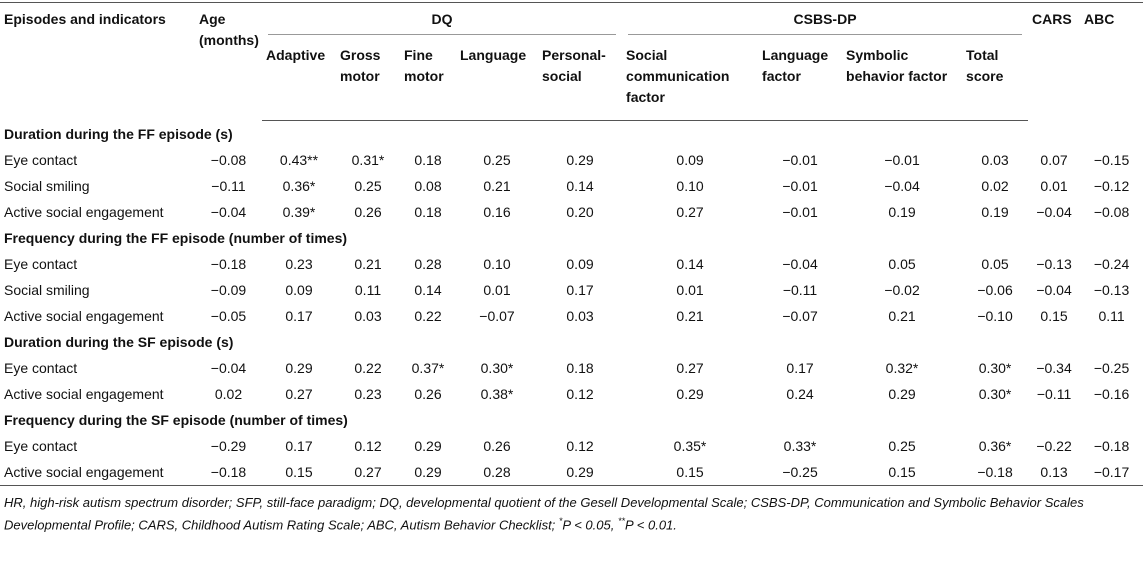 The height and width of the screenshot is (568, 1143). What do you see at coordinates (1111, 472) in the screenshot?
I see `cell: −0.17` at bounding box center [1111, 472].